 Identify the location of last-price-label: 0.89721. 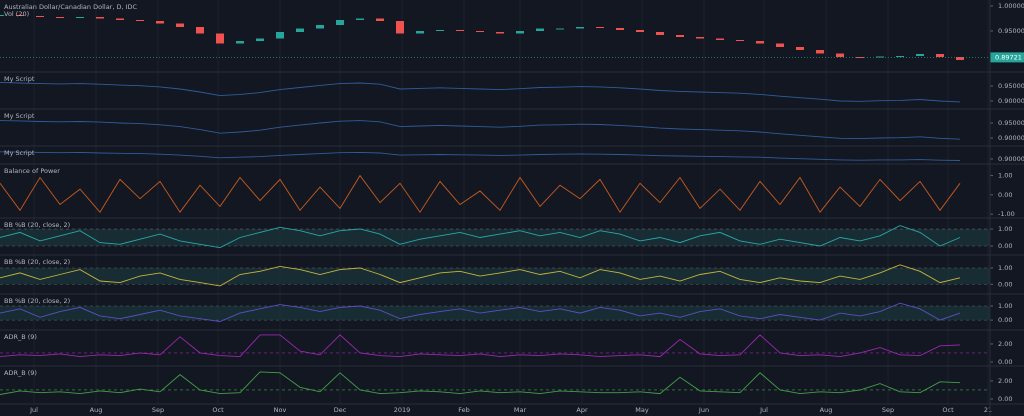
(1008, 57).